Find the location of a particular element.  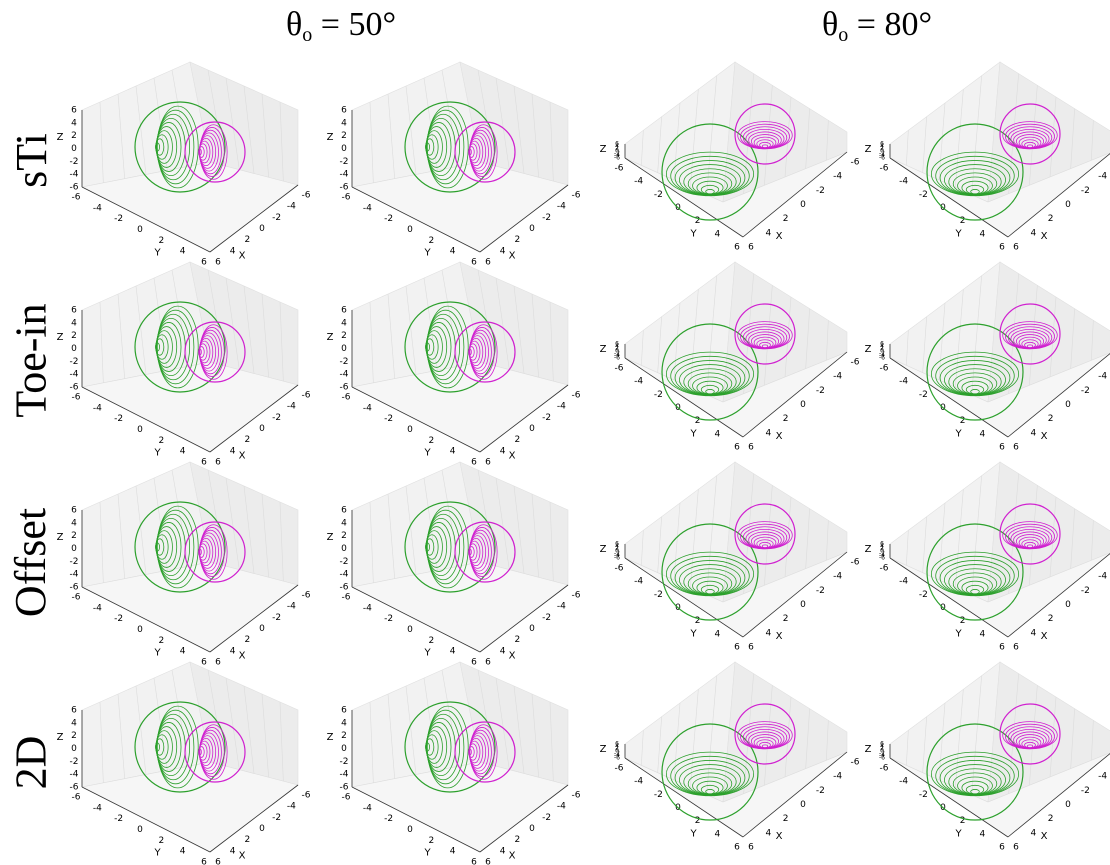

x-axis-label: X is located at coordinates (1044, 636).